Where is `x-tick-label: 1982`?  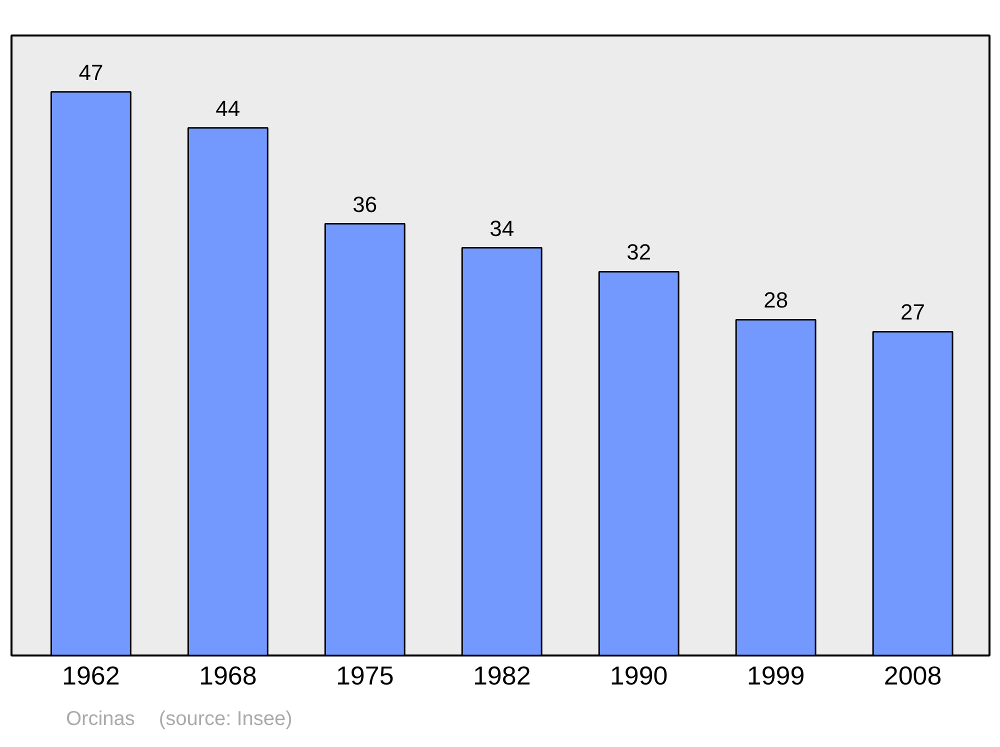 x-tick-label: 1982 is located at coordinates (501, 675).